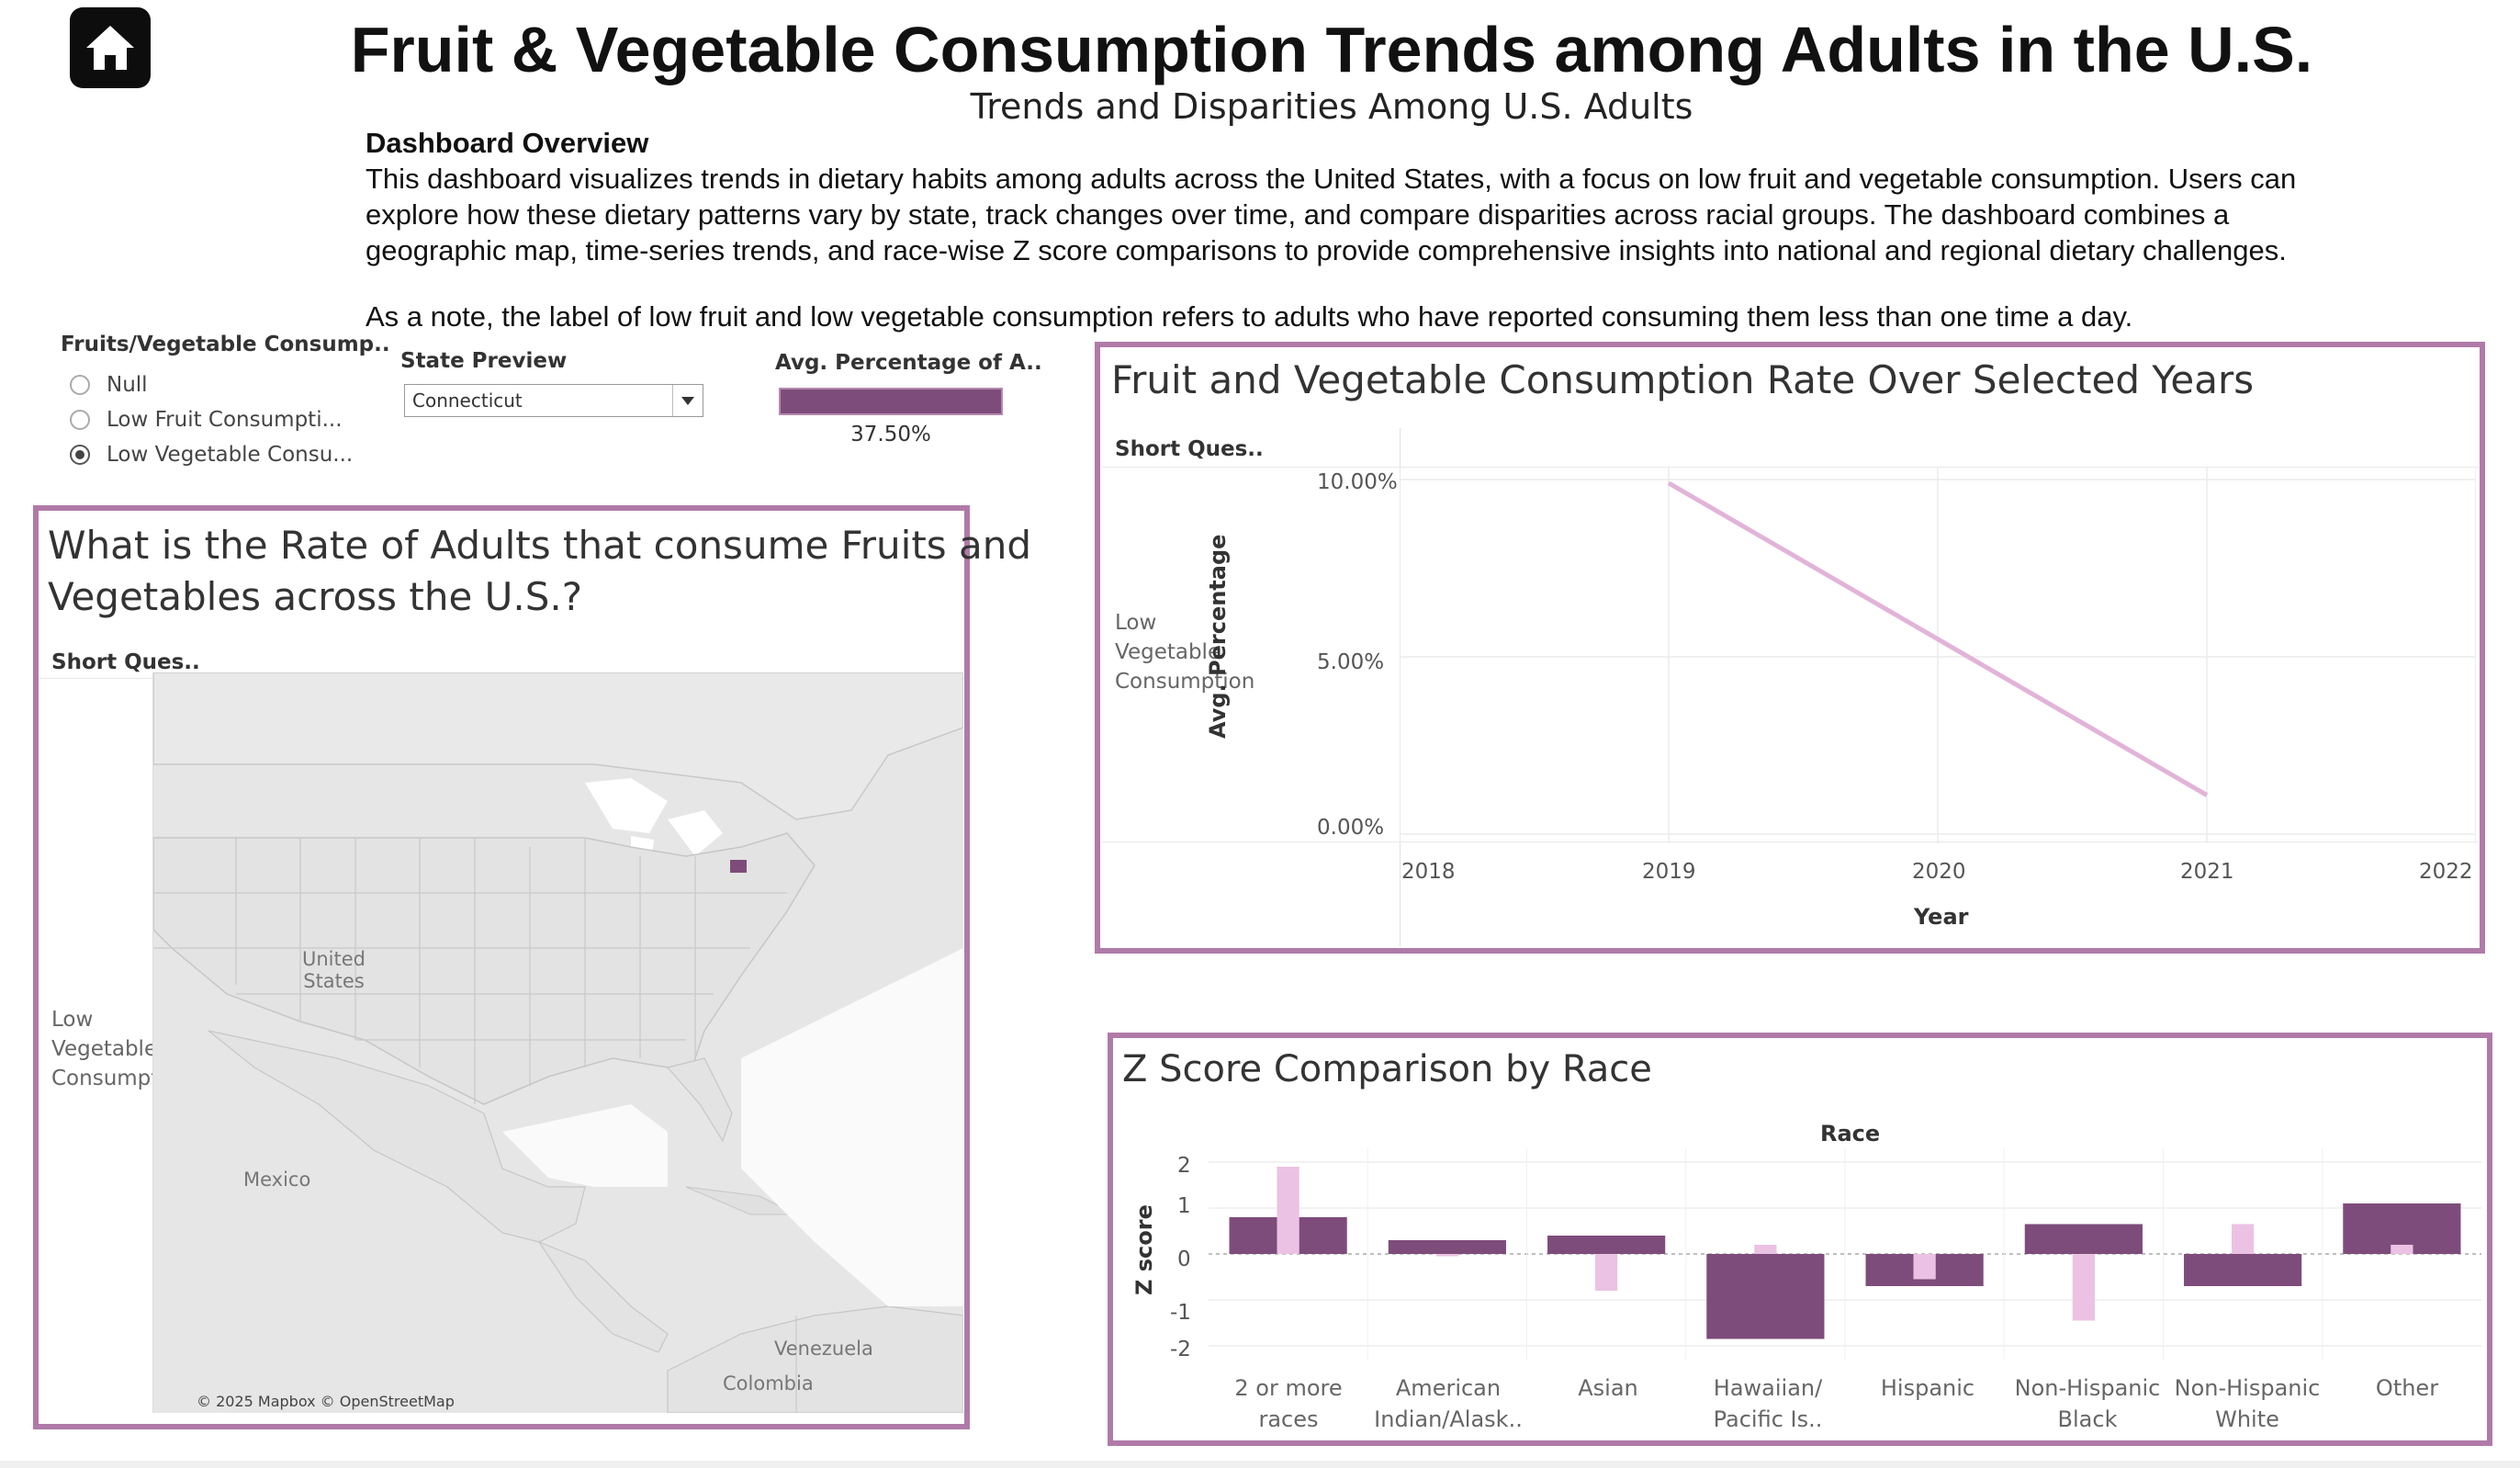 The width and height of the screenshot is (2520, 1468). I want to click on race-tick-label: Other, so click(2407, 1388).